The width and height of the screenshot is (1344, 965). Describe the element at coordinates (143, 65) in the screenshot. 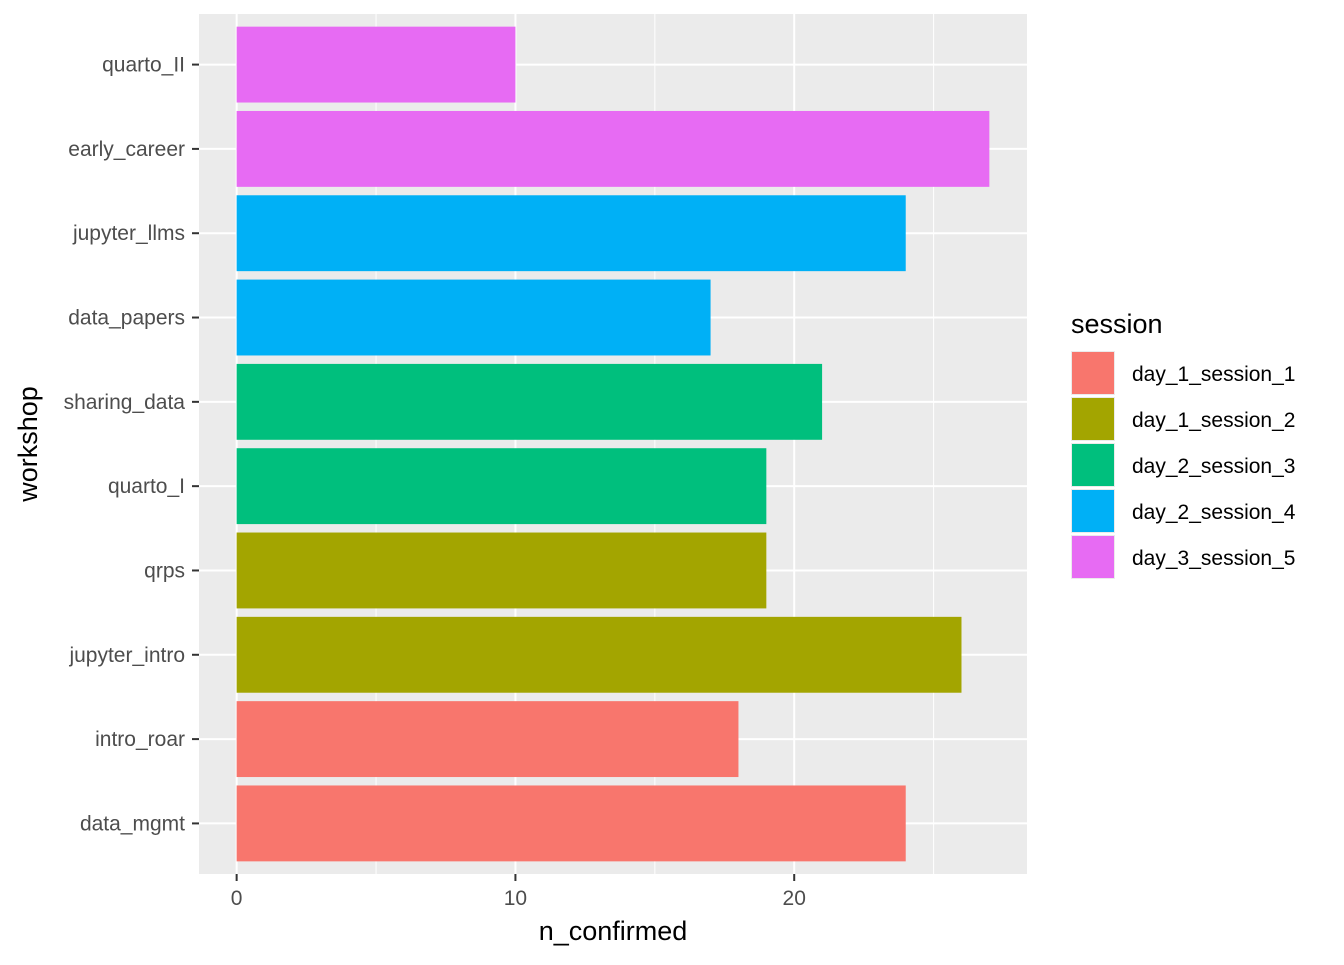

I see `y-tick-label: quarto_II` at that location.